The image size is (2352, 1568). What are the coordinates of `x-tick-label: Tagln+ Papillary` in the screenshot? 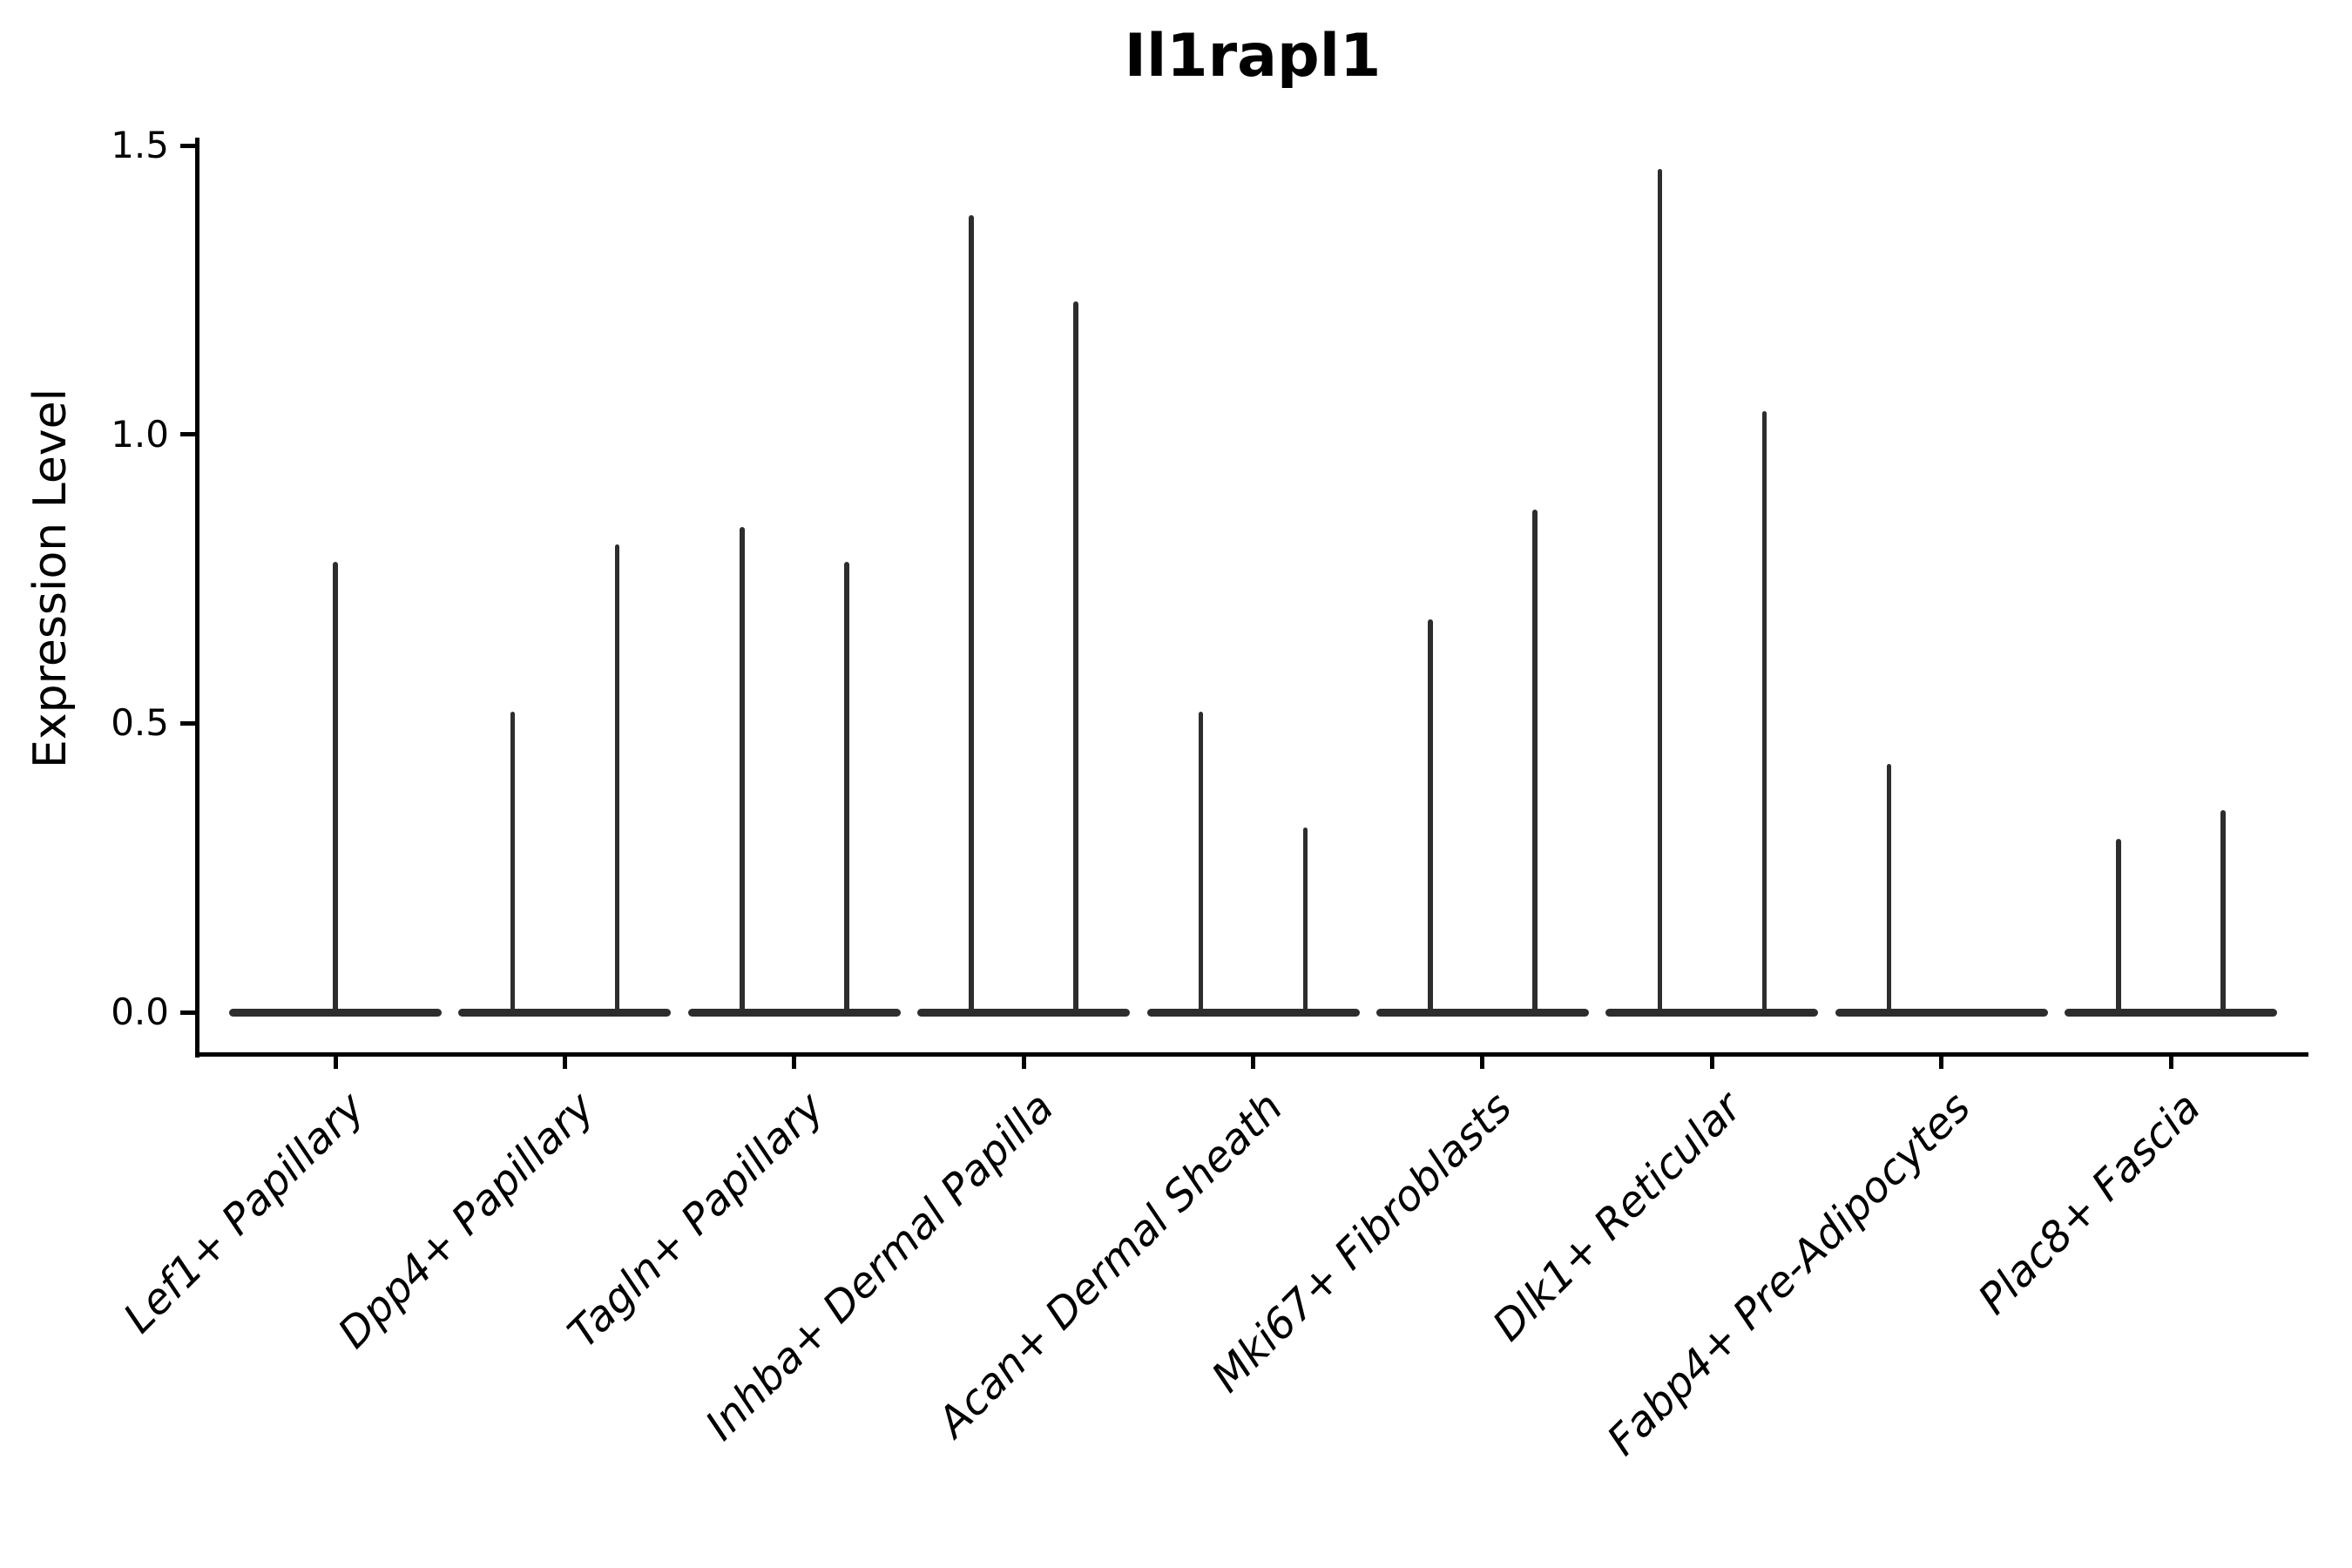 It's located at (696, 1221).